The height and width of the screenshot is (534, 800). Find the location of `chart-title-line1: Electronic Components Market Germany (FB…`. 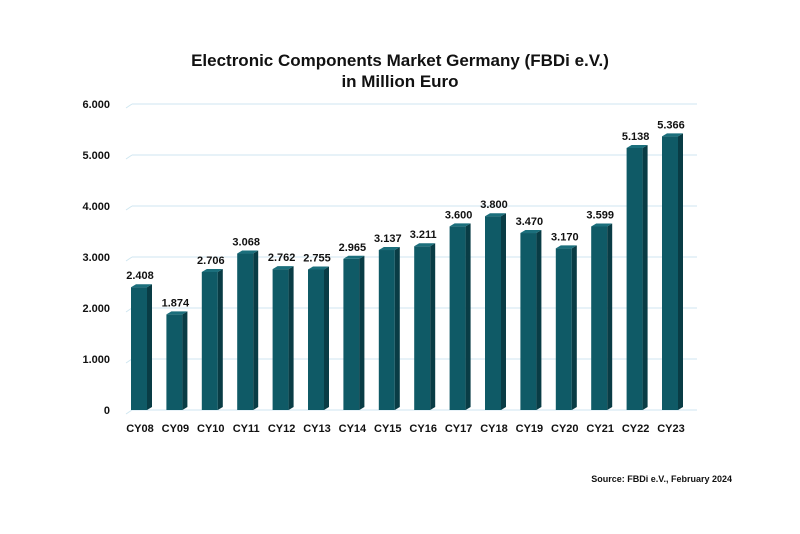

chart-title-line1: Electronic Components Market Germany (FB… is located at coordinates (400, 60).